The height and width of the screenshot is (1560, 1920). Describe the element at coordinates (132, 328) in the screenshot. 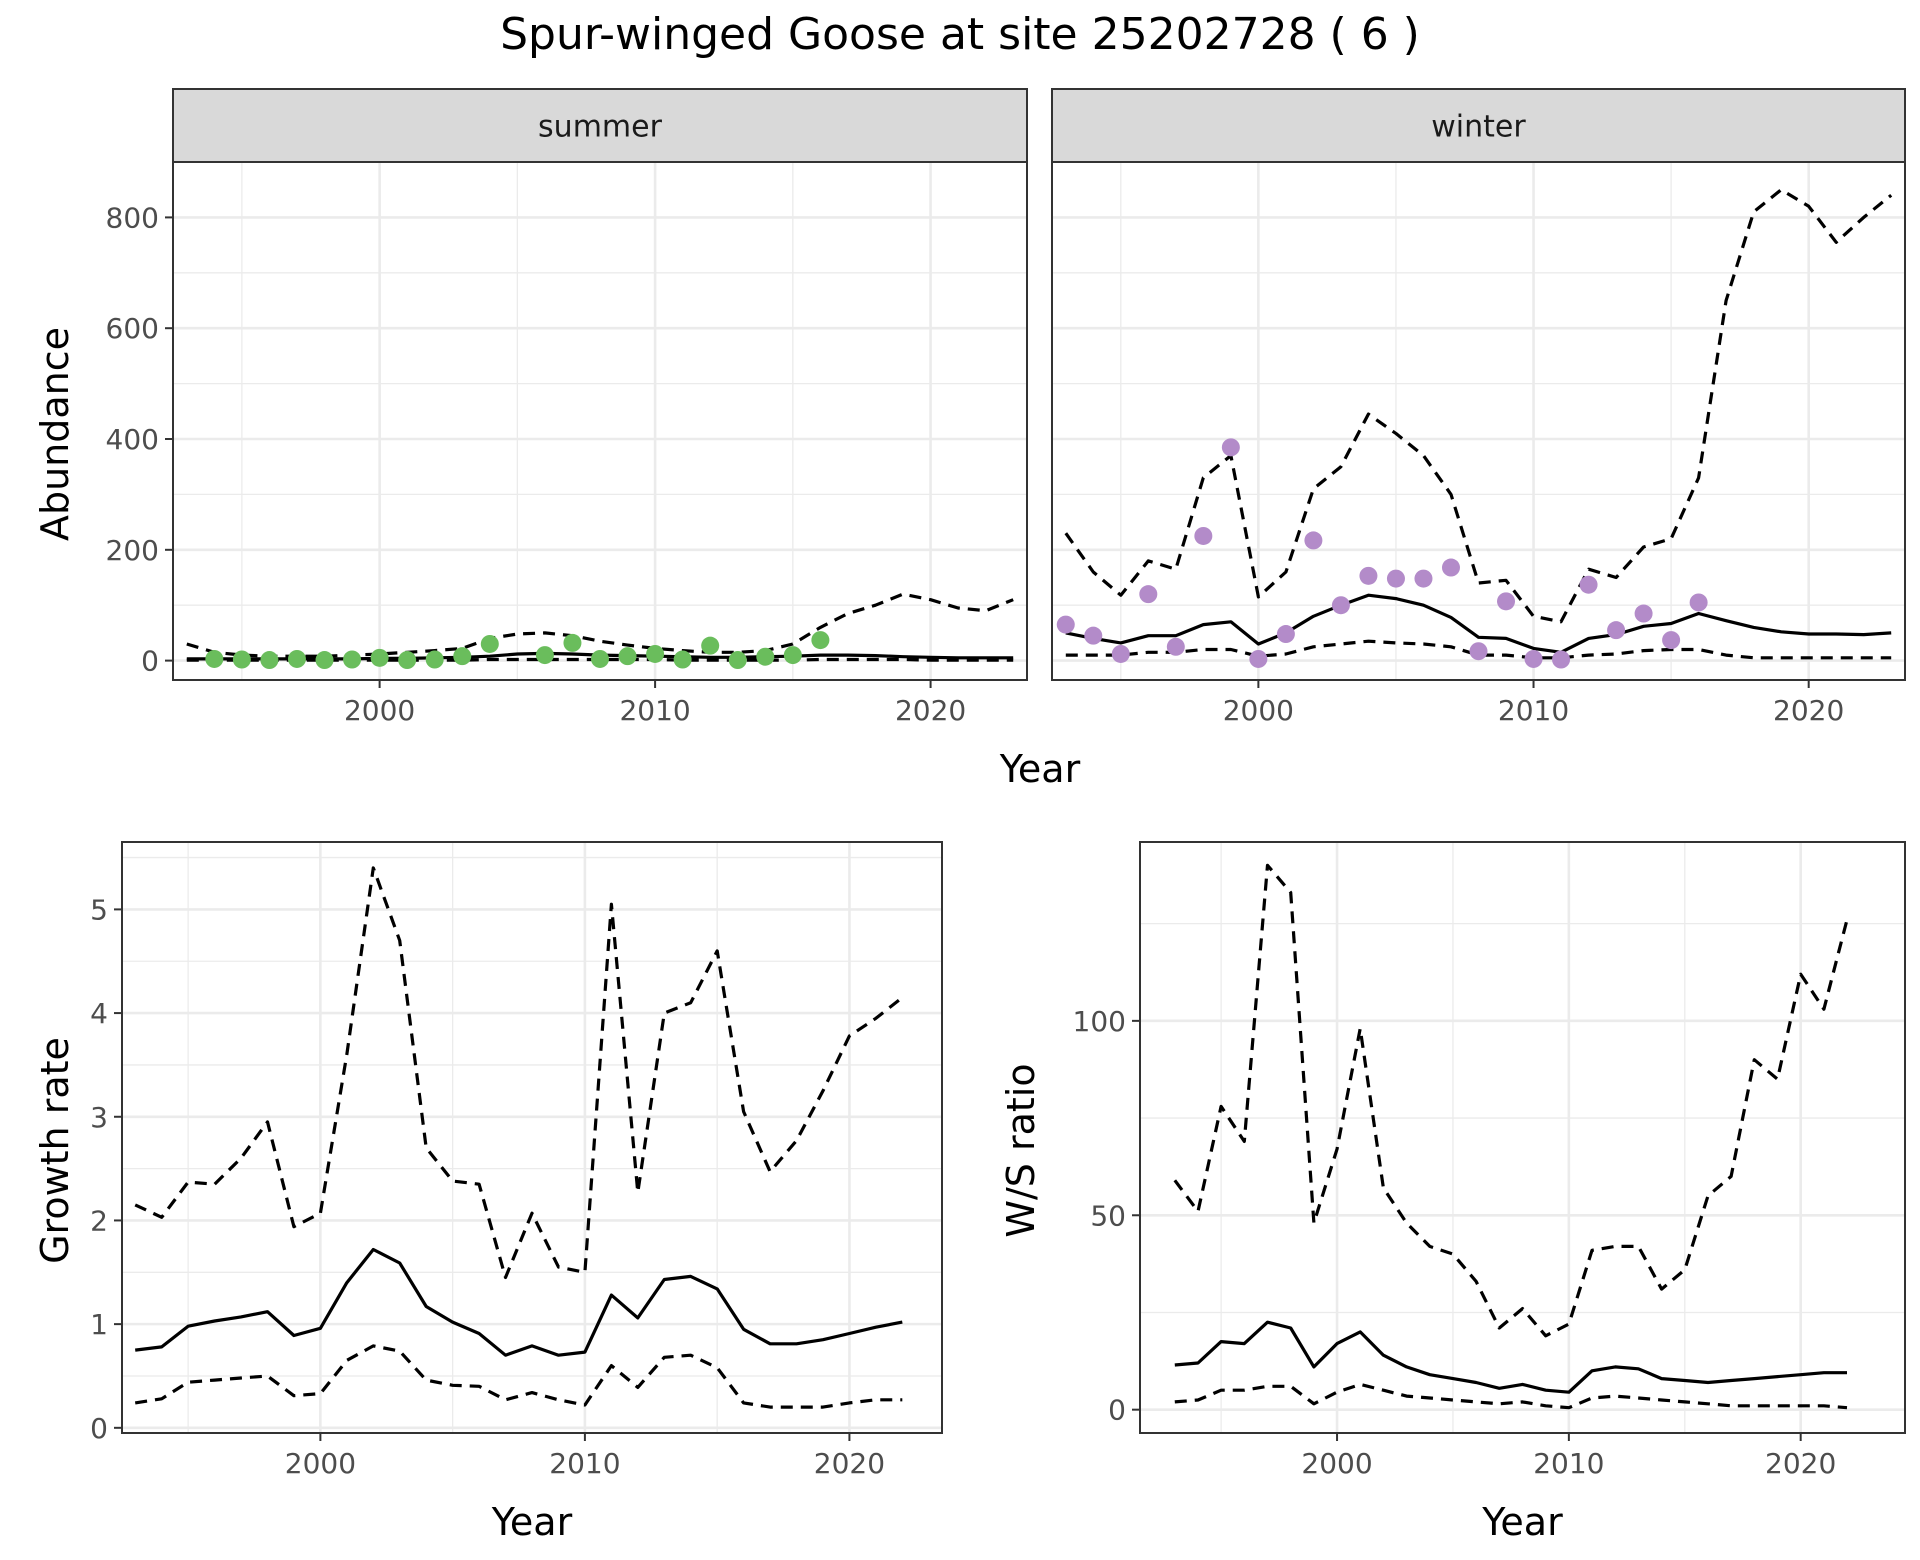

I see `y-tick-label: 600` at that location.